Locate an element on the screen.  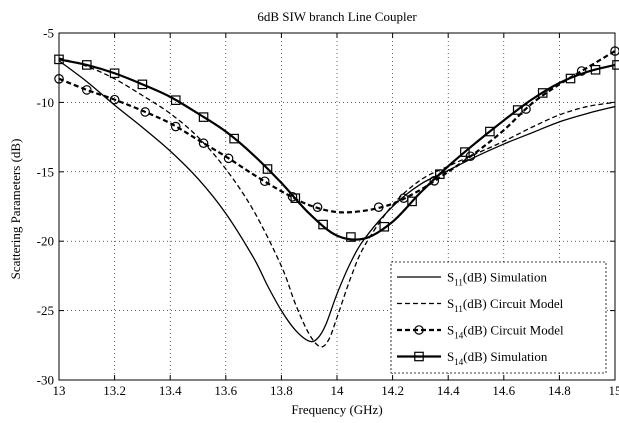
y-tick-label: -25 is located at coordinates (45, 310).